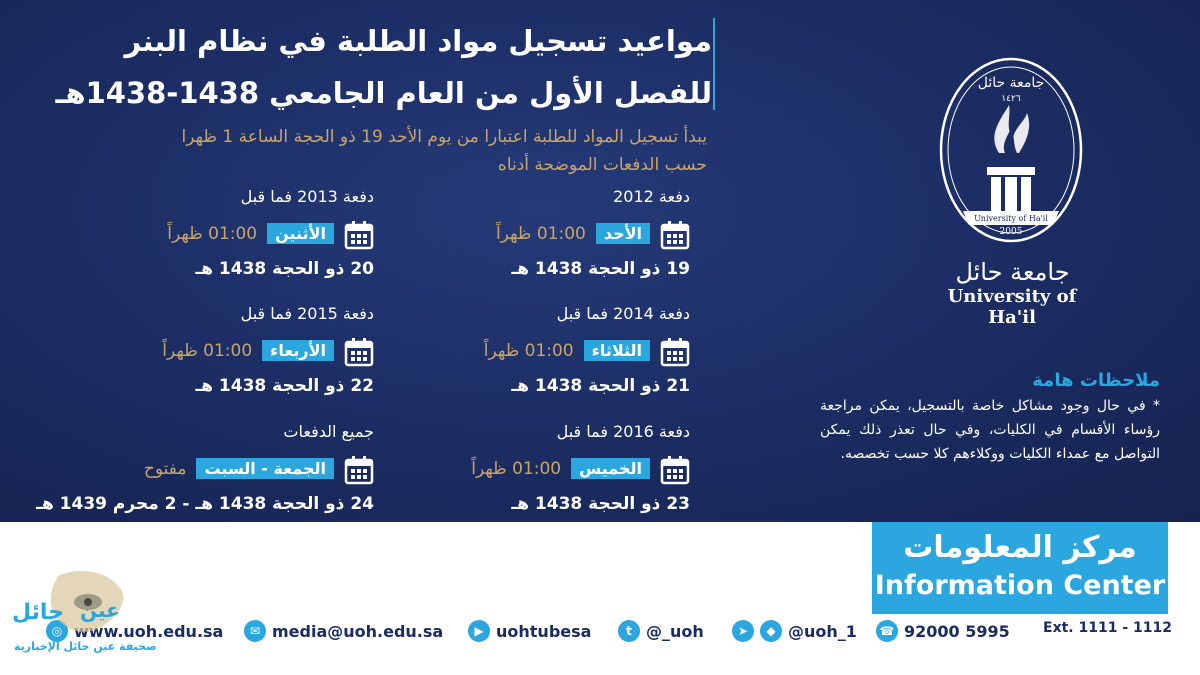 The image size is (1200, 675). I want to click on batch-label: دفعة 2014 فما قبل, so click(623, 313).